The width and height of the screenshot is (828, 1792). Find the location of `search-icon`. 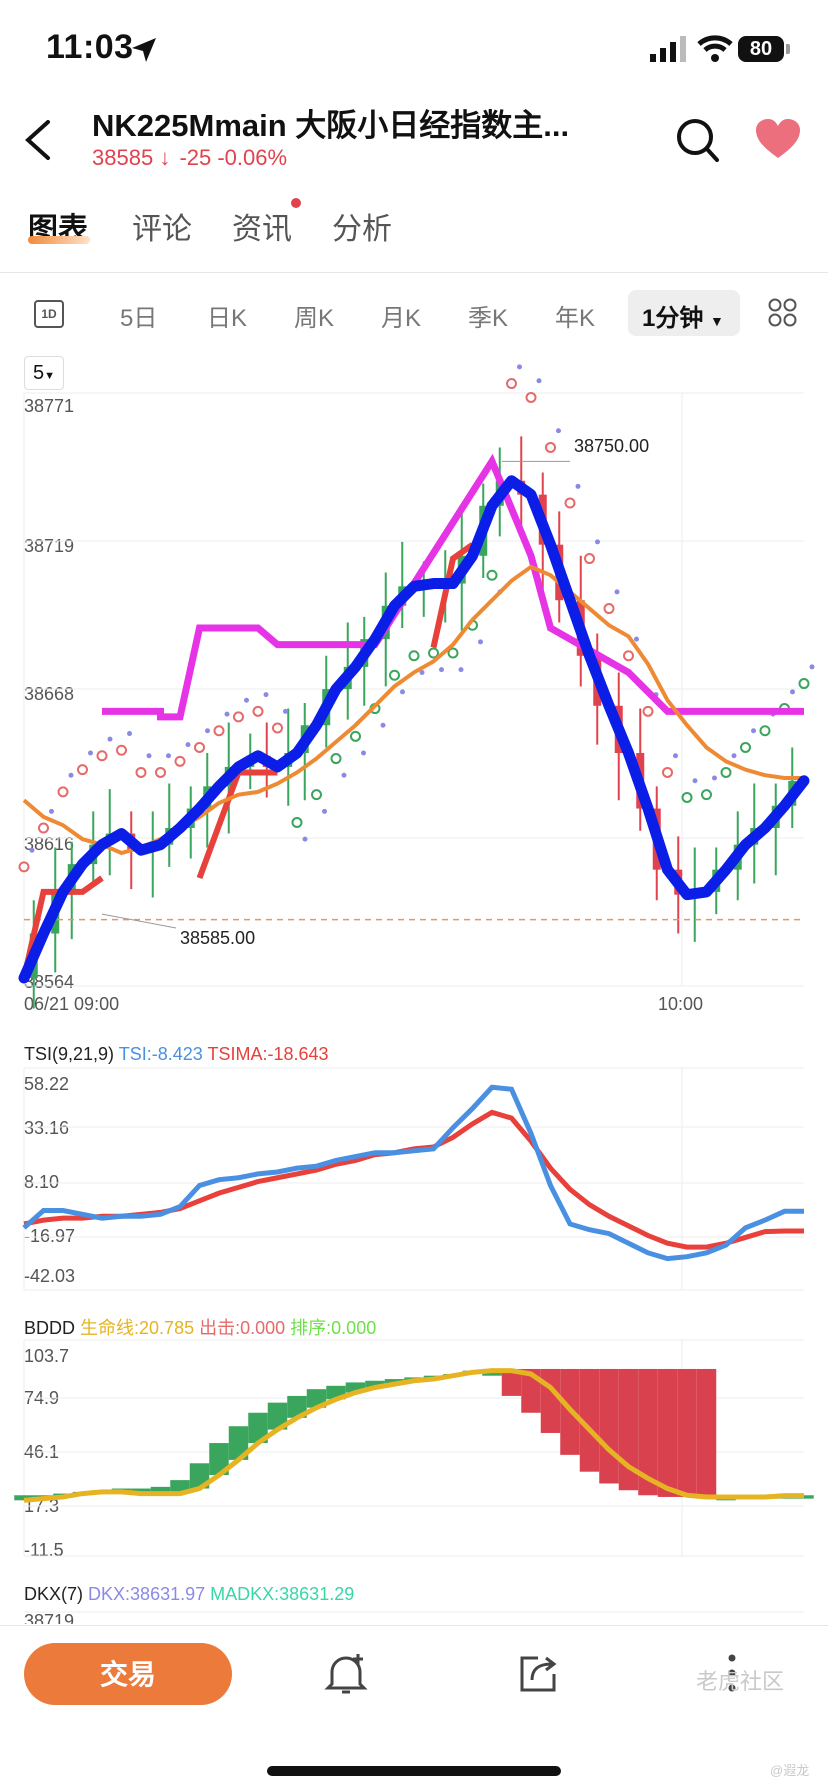

search-icon is located at coordinates (698, 141).